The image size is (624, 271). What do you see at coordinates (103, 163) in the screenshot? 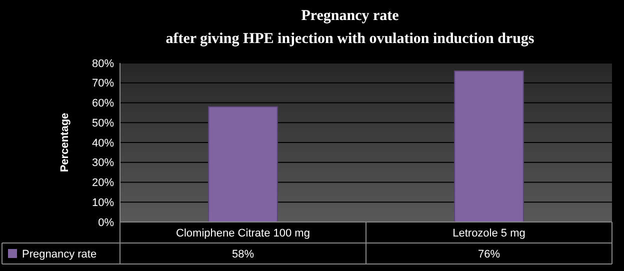
I see `y-tick-label: 30%` at bounding box center [103, 163].